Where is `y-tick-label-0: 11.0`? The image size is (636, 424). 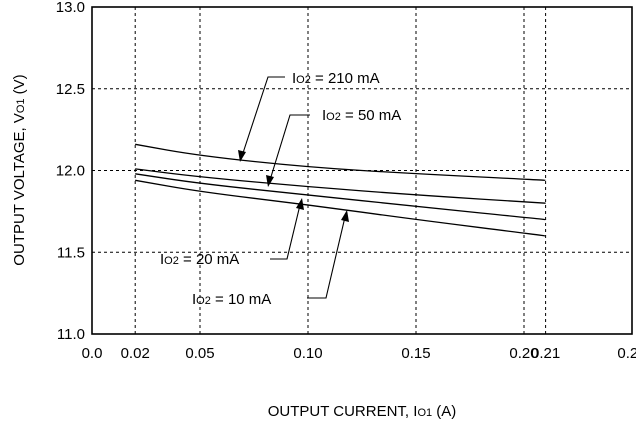 y-tick-label-0: 11.0 is located at coordinates (71, 334).